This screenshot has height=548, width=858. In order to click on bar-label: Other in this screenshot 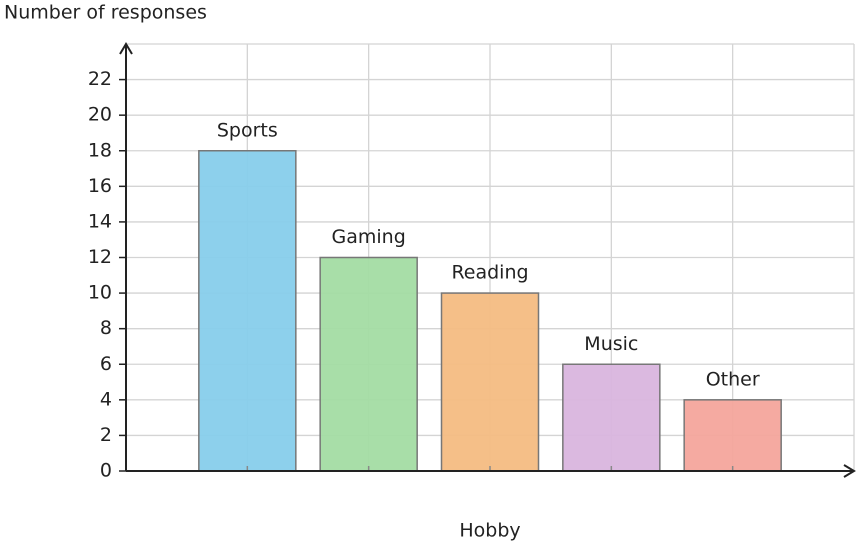, I will do `click(733, 379)`.